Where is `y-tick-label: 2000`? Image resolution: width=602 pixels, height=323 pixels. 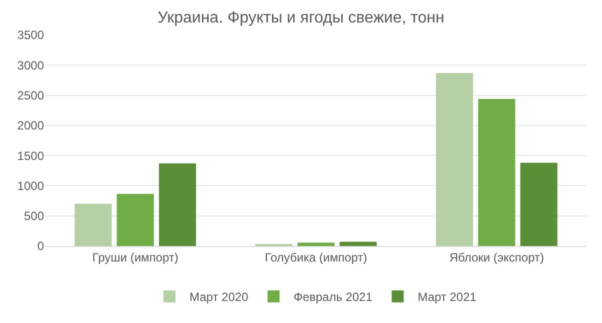 y-tick-label: 2000 is located at coordinates (30, 125).